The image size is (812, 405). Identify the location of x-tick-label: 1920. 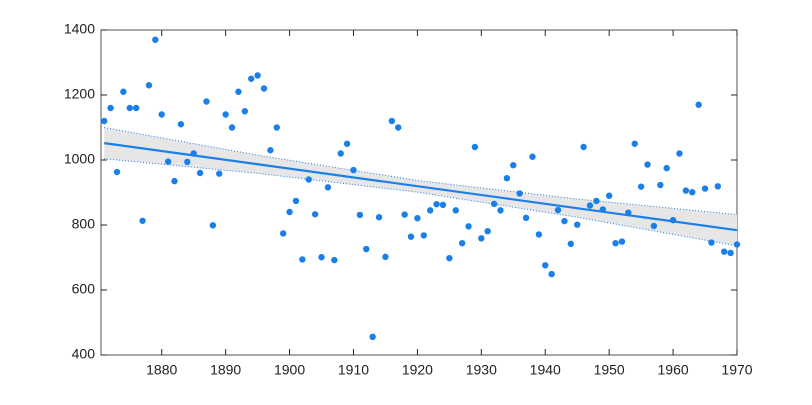
(417, 370).